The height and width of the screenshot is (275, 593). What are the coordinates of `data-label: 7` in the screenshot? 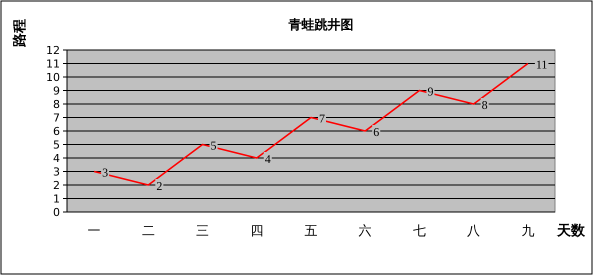 It's located at (322, 119).